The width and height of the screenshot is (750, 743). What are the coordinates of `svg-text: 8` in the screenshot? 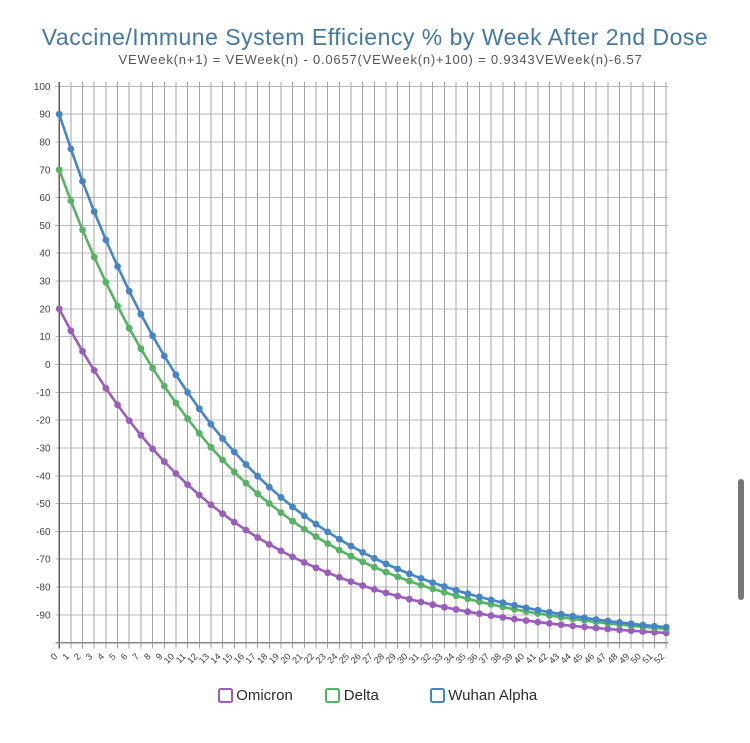 It's located at (147, 656).